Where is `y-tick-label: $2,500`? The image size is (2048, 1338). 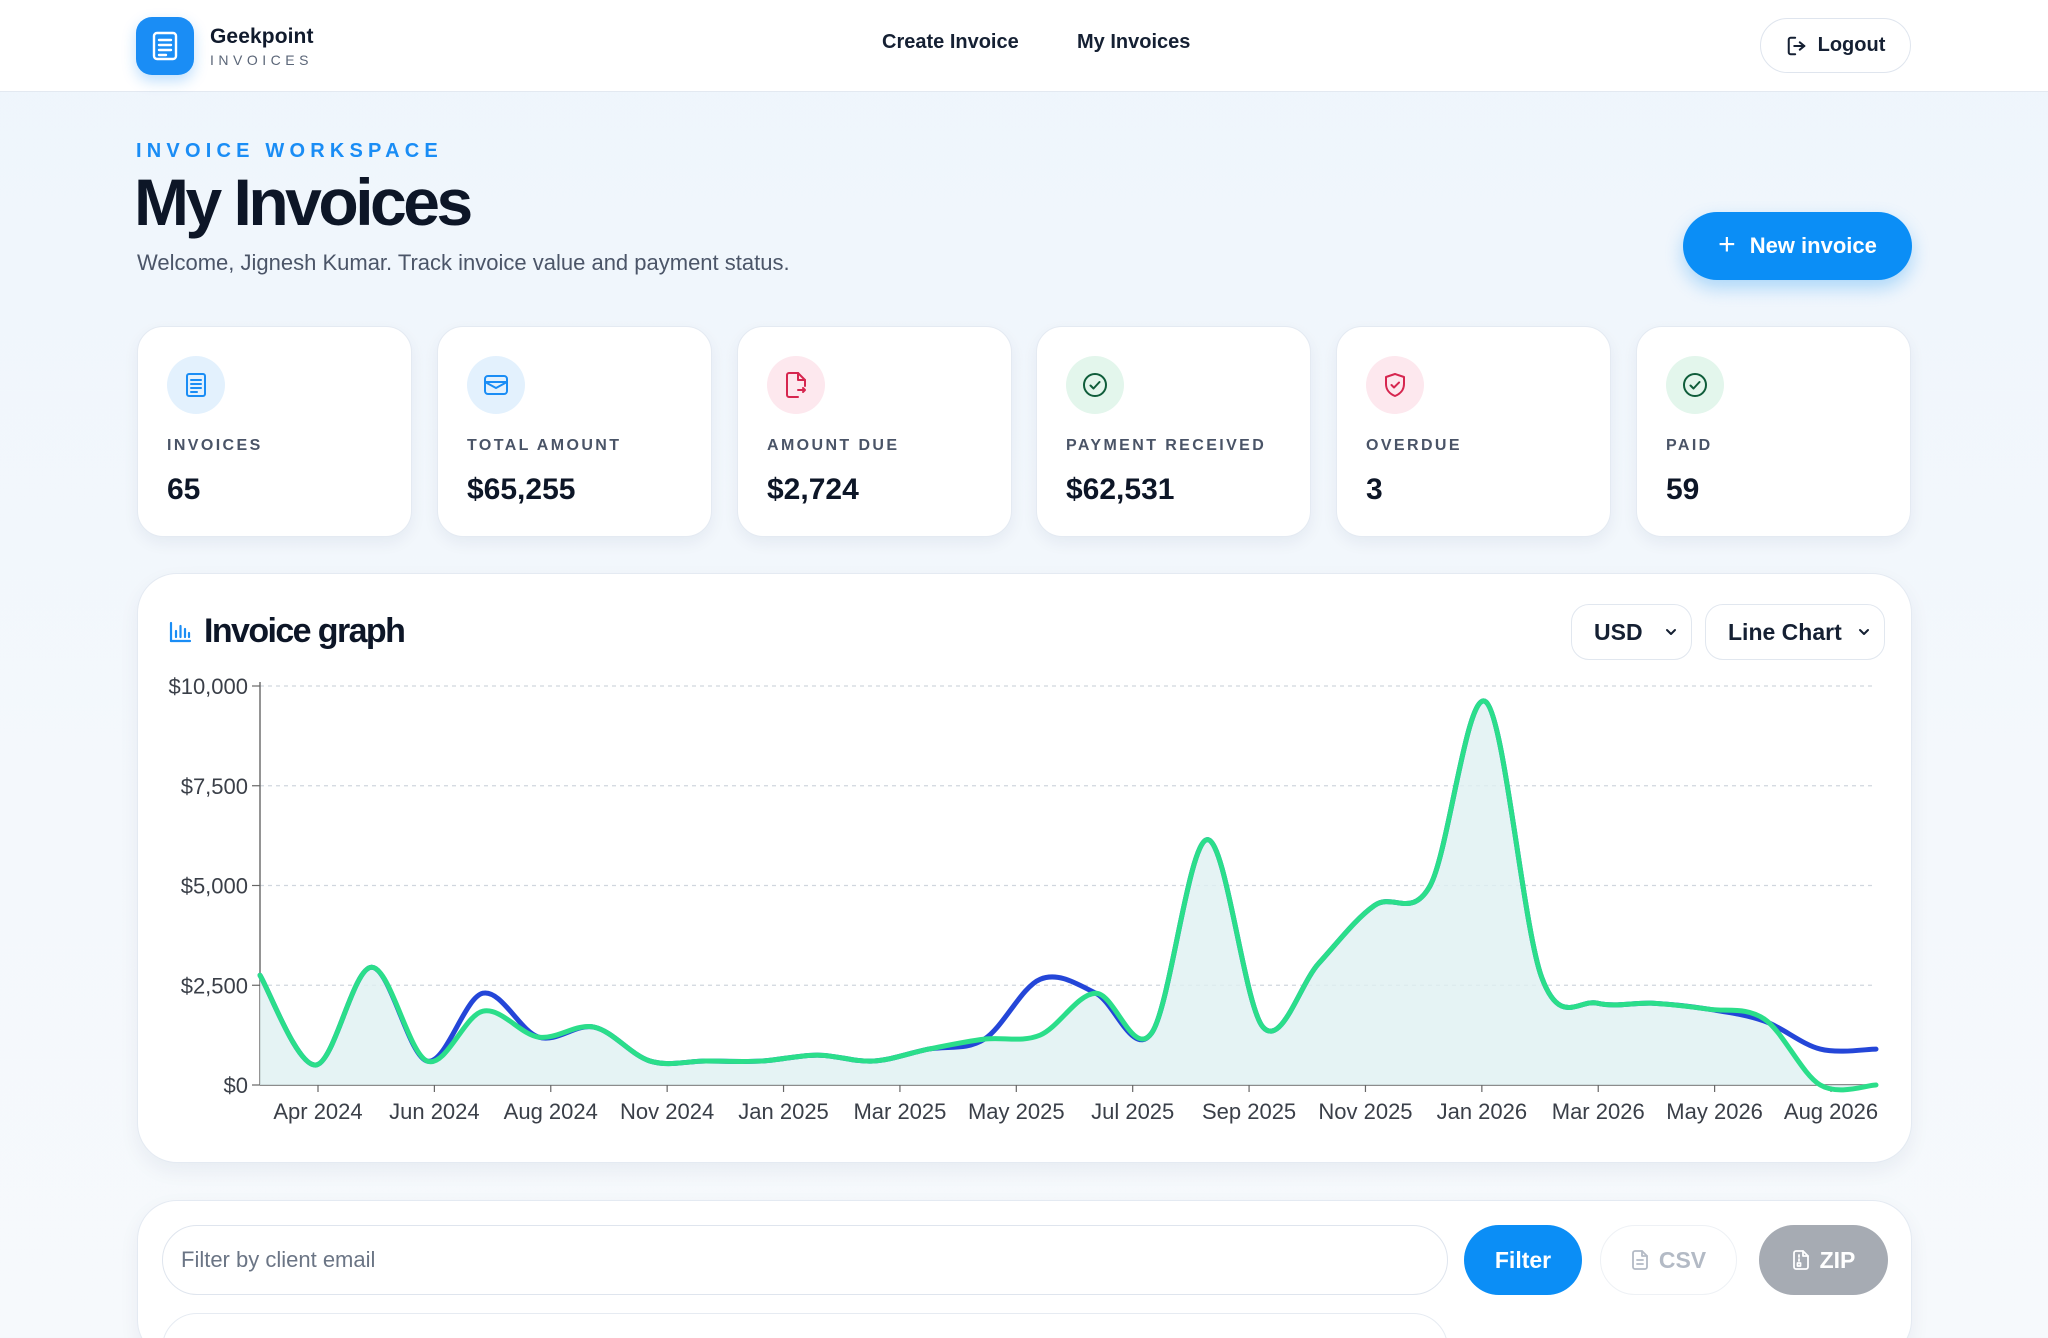 y-tick-label: $2,500 is located at coordinates (214, 985).